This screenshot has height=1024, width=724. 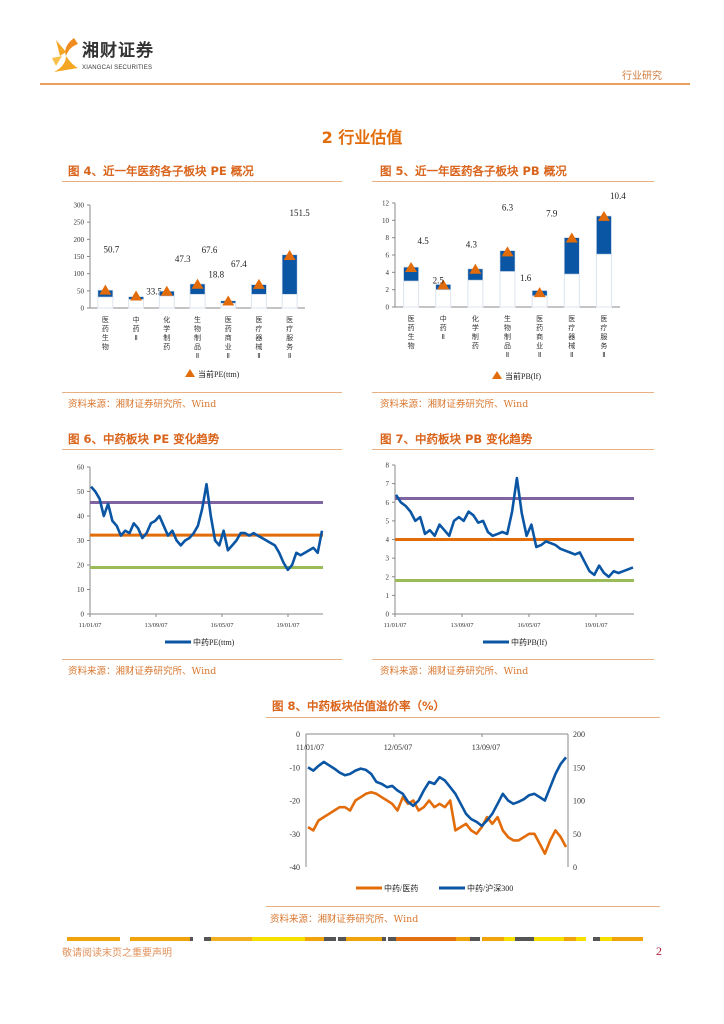 What do you see at coordinates (154, 291) in the screenshot?
I see `data-label: 33.5` at bounding box center [154, 291].